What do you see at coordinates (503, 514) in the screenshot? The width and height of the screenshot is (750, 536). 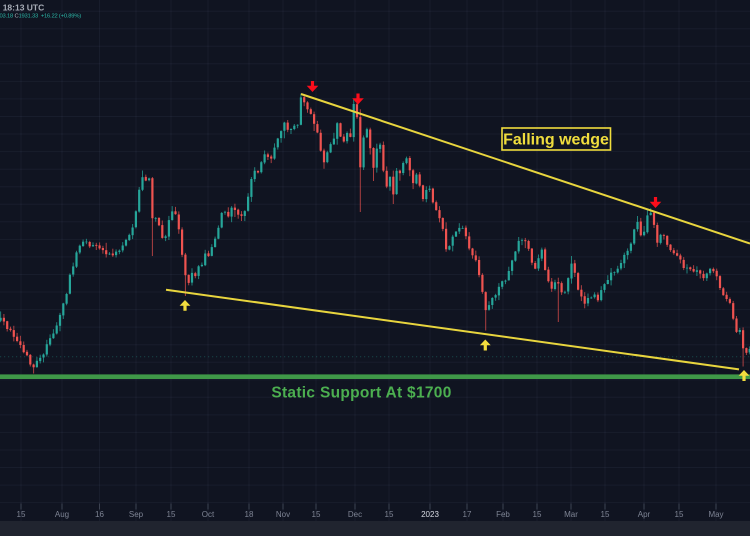 I see `svg-text: Feb` at bounding box center [503, 514].